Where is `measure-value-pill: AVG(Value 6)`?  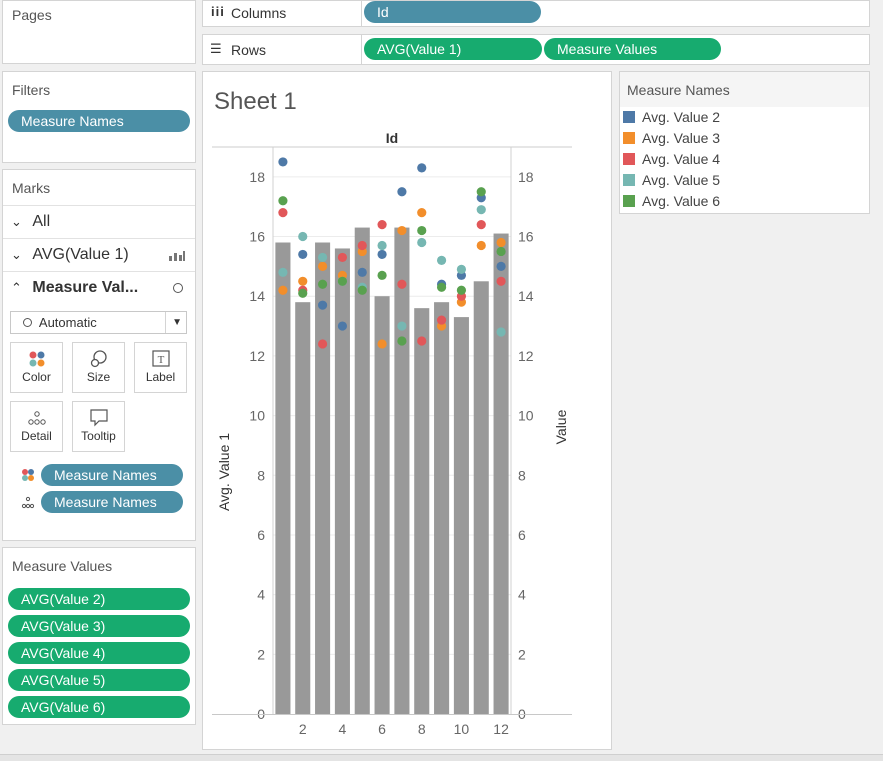
measure-value-pill: AVG(Value 6) is located at coordinates (99, 707).